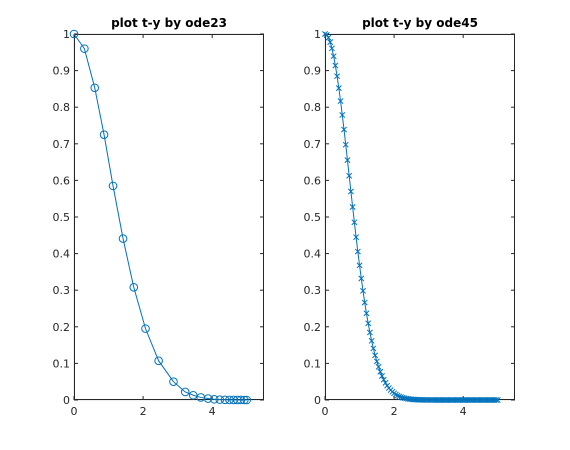 The image size is (570, 450). I want to click on x-tick-label-ode23-1: 2, so click(143, 411).